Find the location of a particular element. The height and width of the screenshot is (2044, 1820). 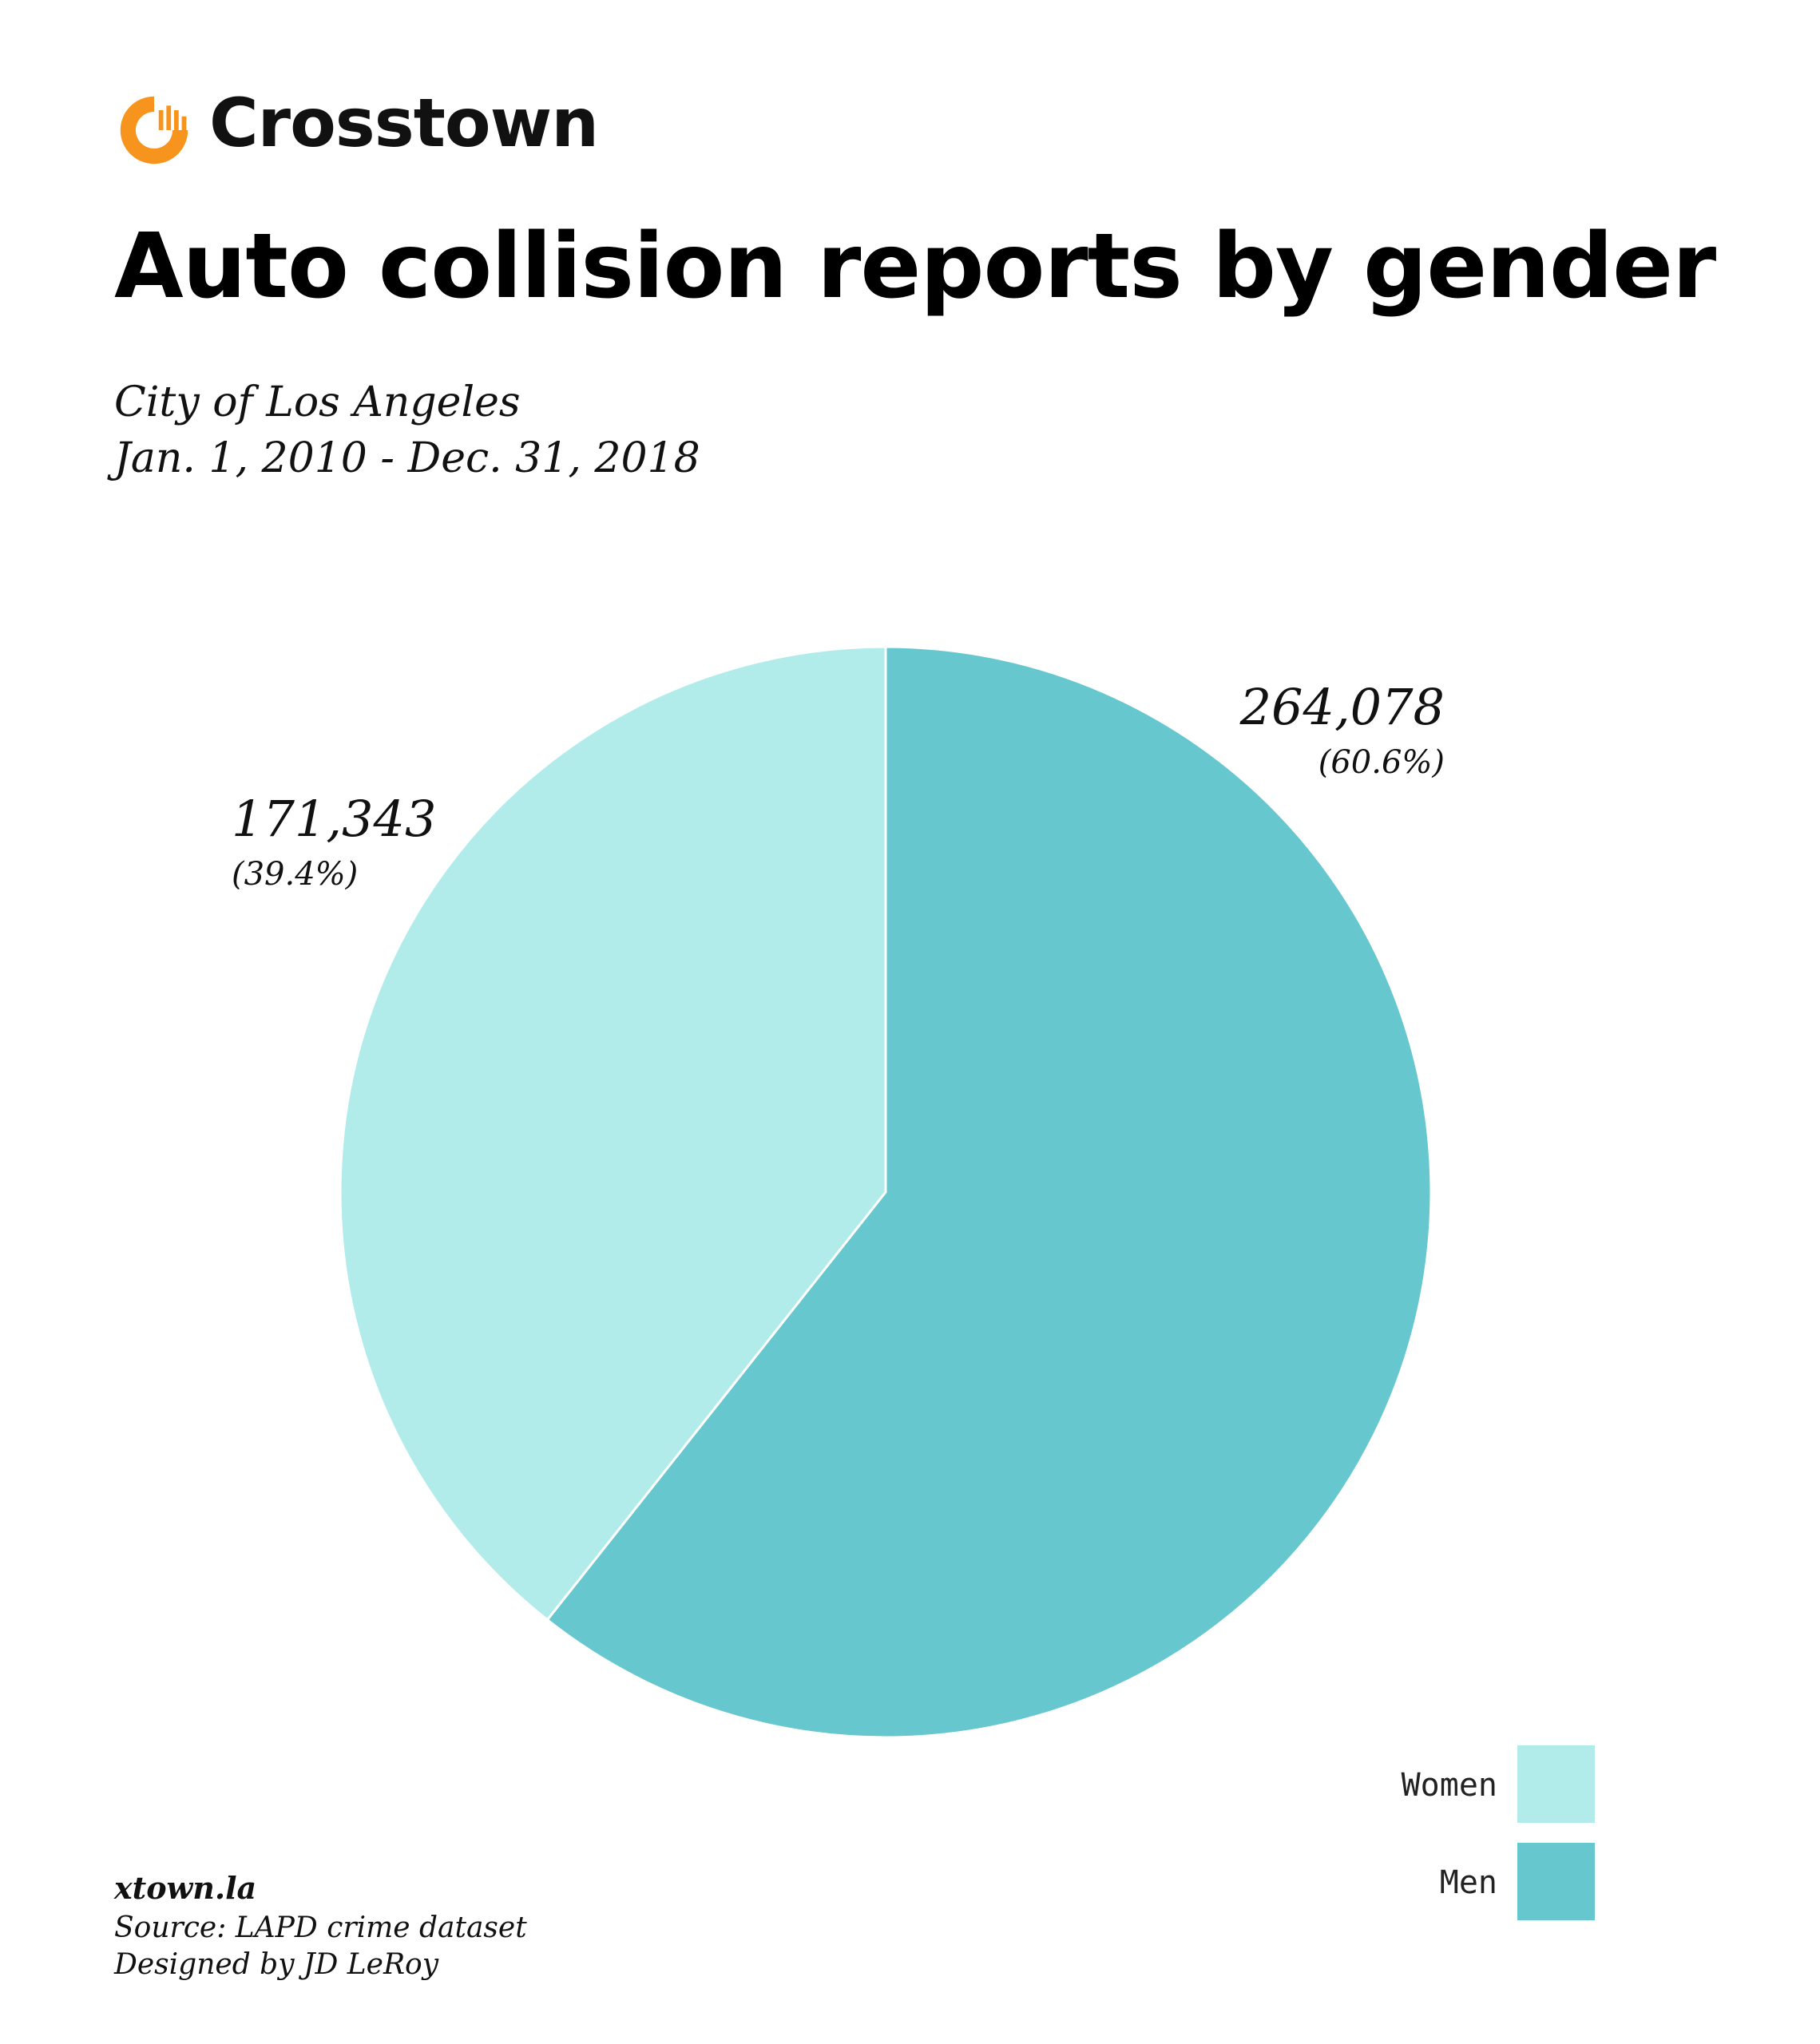

footer-site: xtown.la is located at coordinates (185, 1888).